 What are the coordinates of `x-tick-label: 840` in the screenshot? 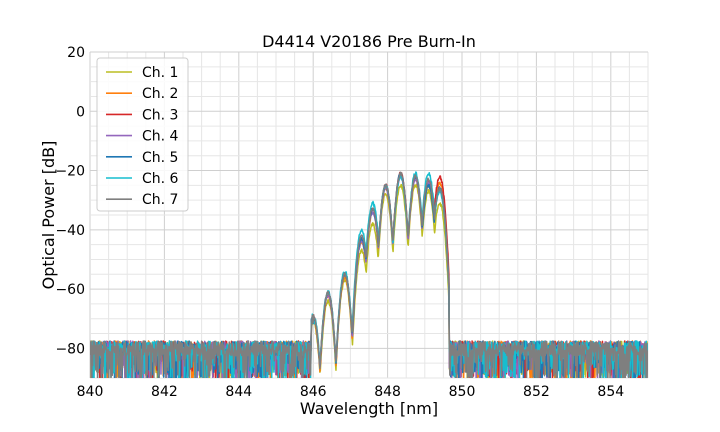 It's located at (90, 392).